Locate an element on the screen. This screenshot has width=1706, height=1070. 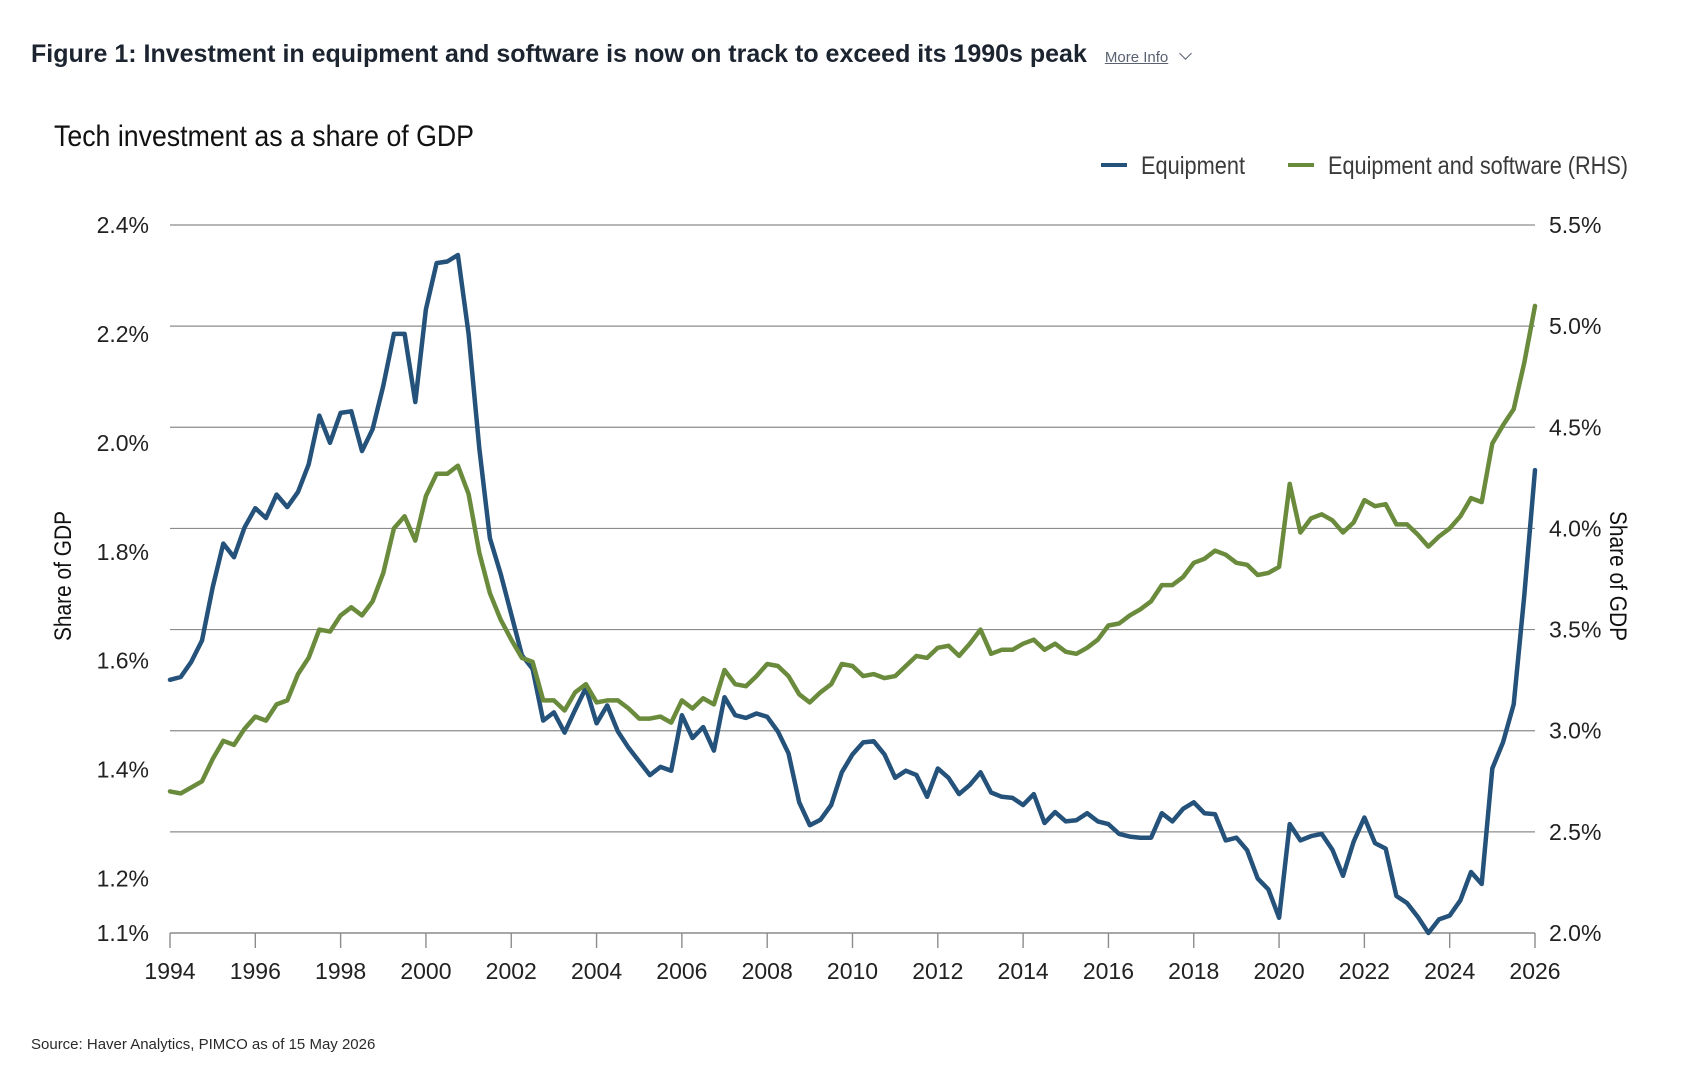
x-tick-label: 2026 is located at coordinates (1534, 971).